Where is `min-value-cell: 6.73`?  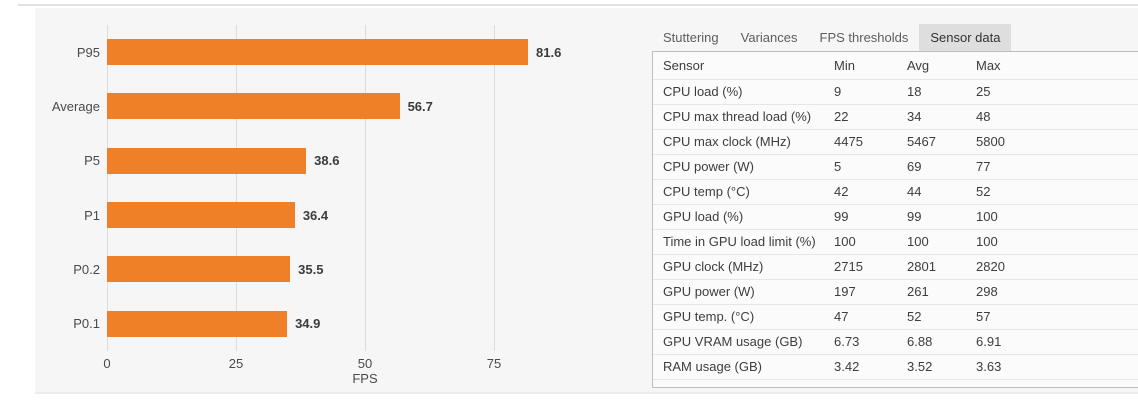
min-value-cell: 6.73 is located at coordinates (870, 342).